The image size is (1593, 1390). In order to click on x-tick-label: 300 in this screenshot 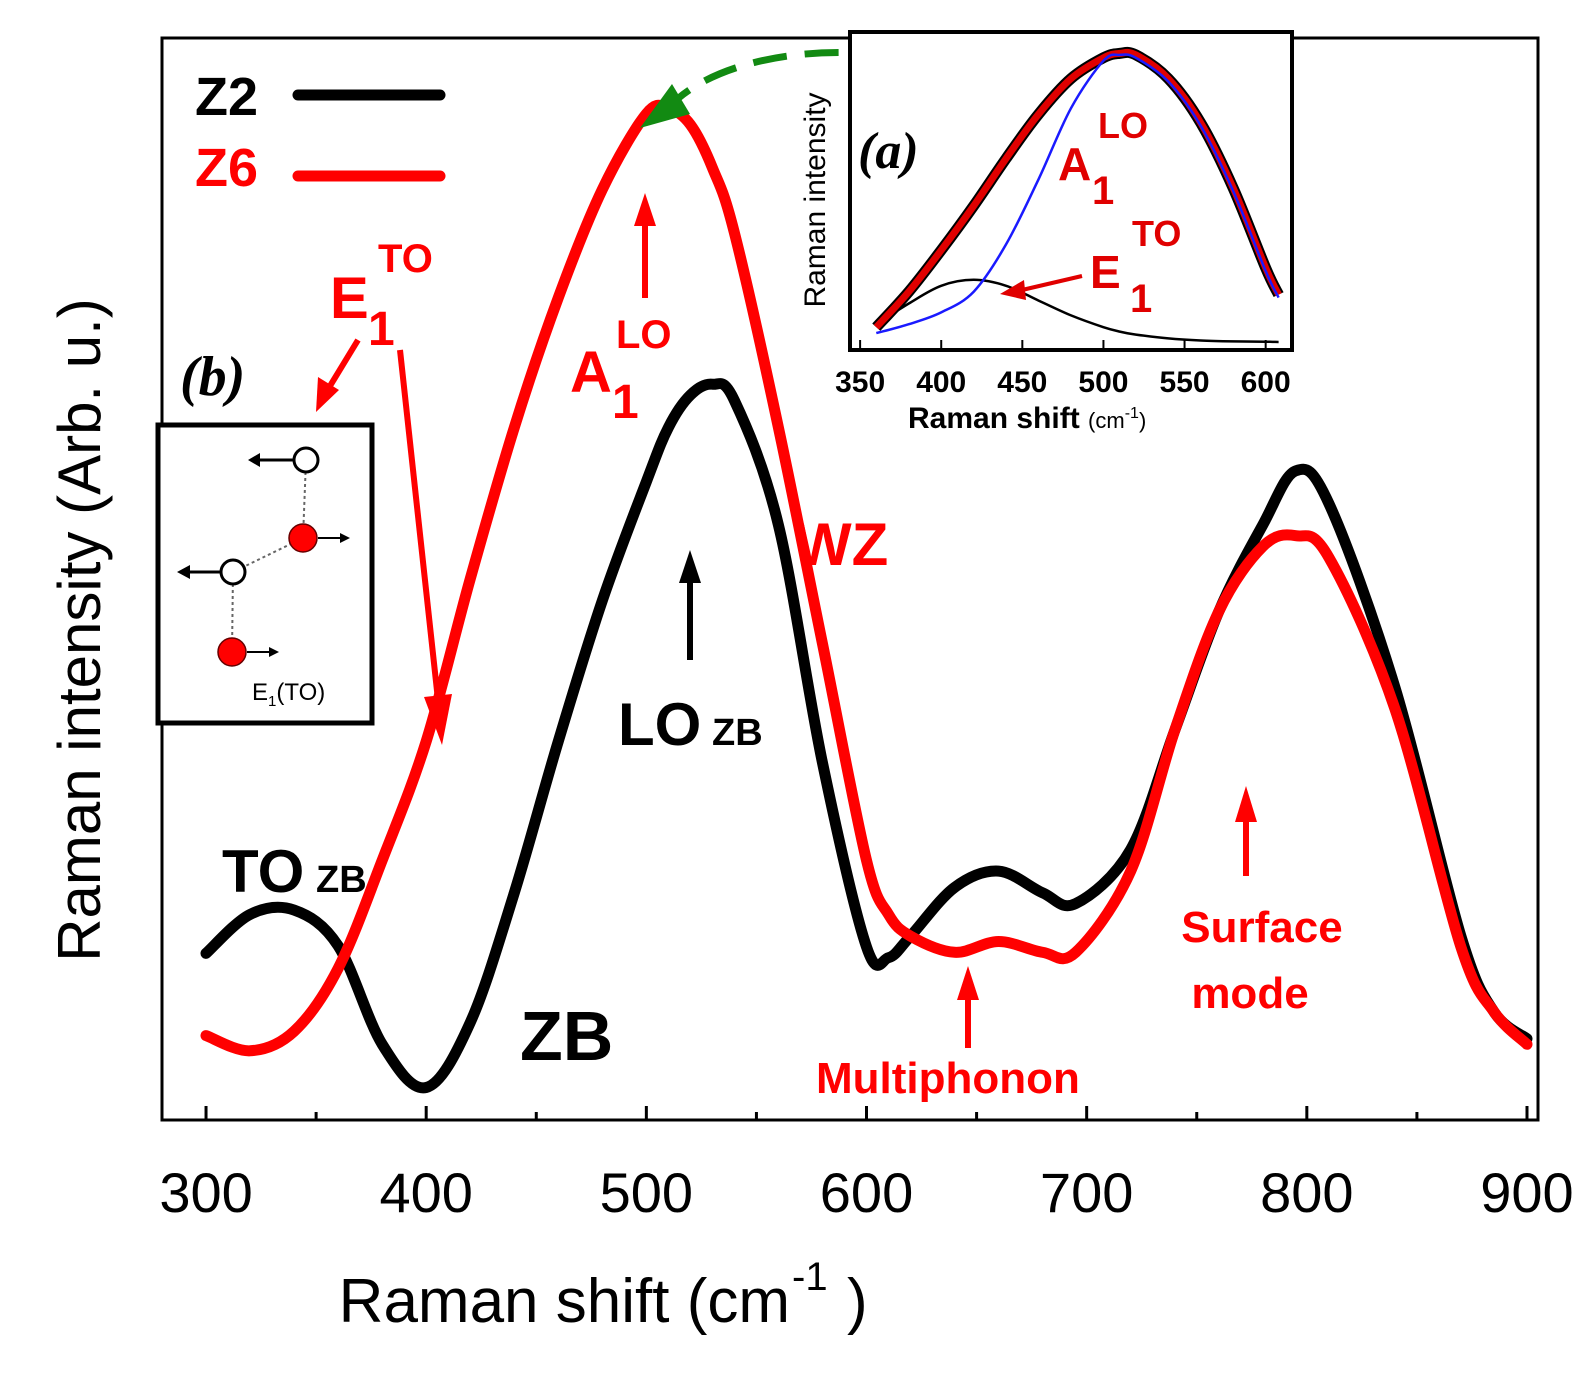, I will do `click(205, 1192)`.